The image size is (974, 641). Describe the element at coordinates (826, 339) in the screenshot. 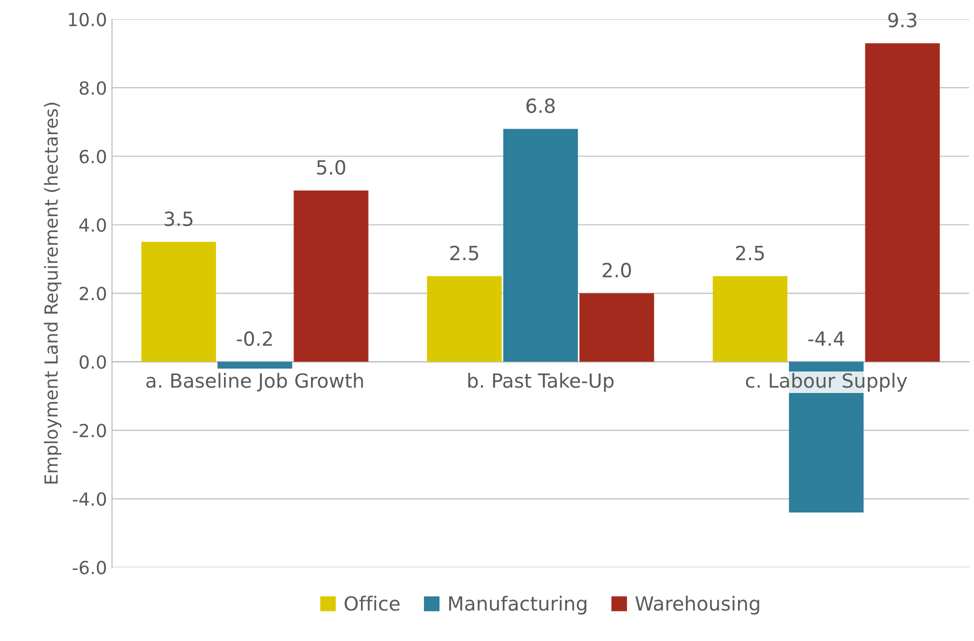

I see `data-label: -4.4` at that location.